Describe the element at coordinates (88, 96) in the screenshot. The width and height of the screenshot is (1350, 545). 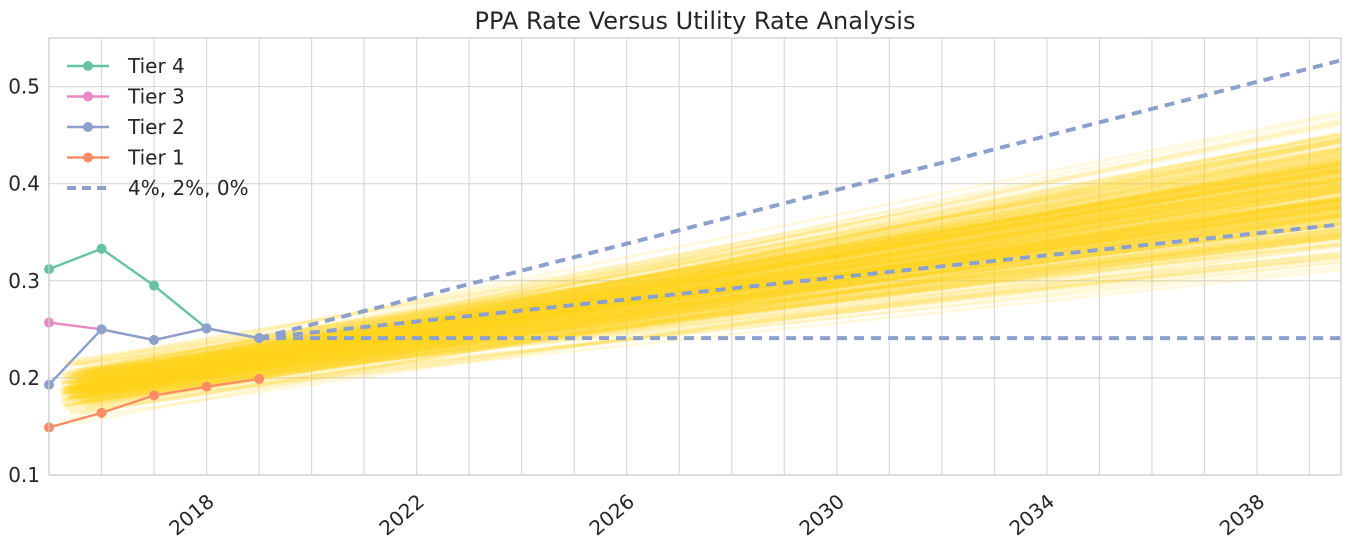
I see `legend-marker` at that location.